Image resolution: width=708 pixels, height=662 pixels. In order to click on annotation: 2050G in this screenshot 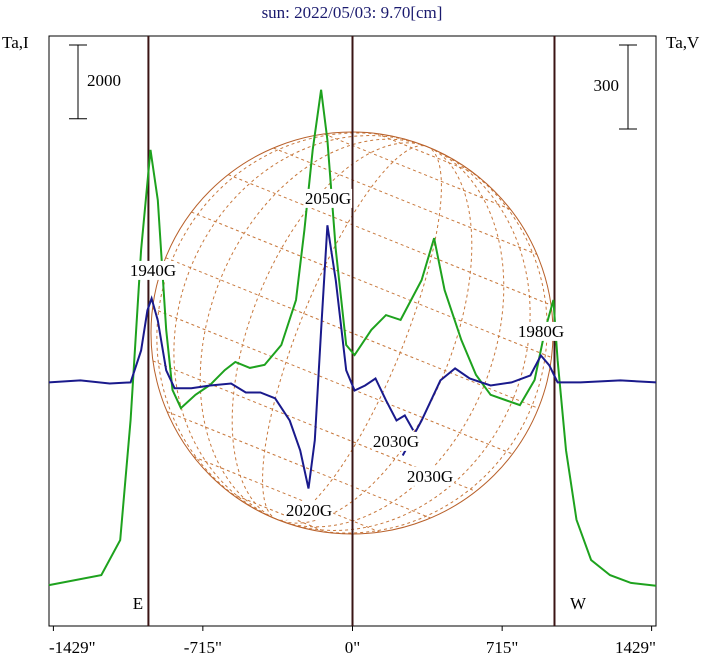, I will do `click(328, 198)`.